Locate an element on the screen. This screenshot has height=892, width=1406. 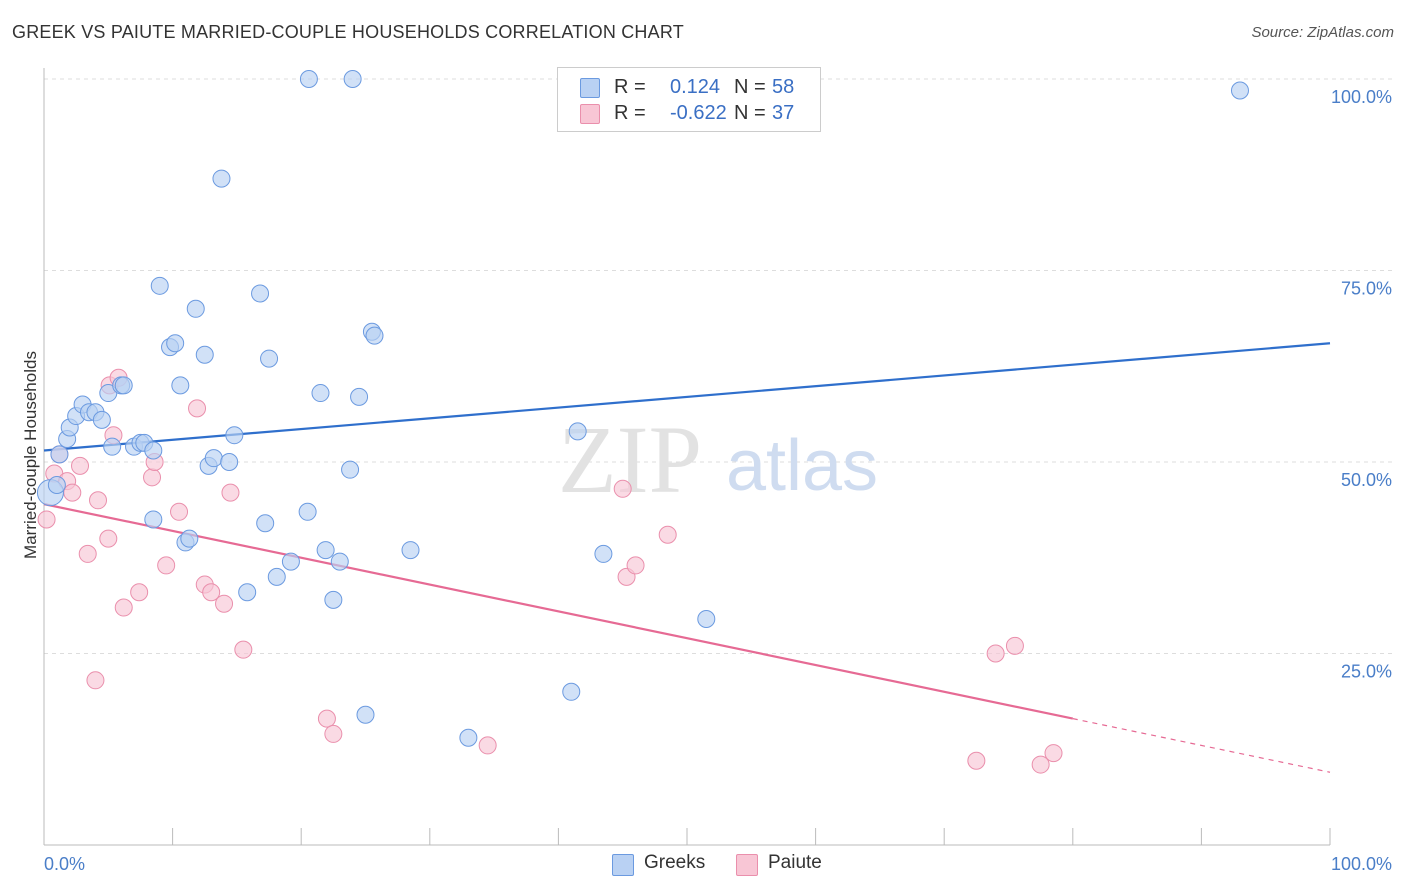
y-tick-label: 100.0% is located at coordinates (1361, 97).